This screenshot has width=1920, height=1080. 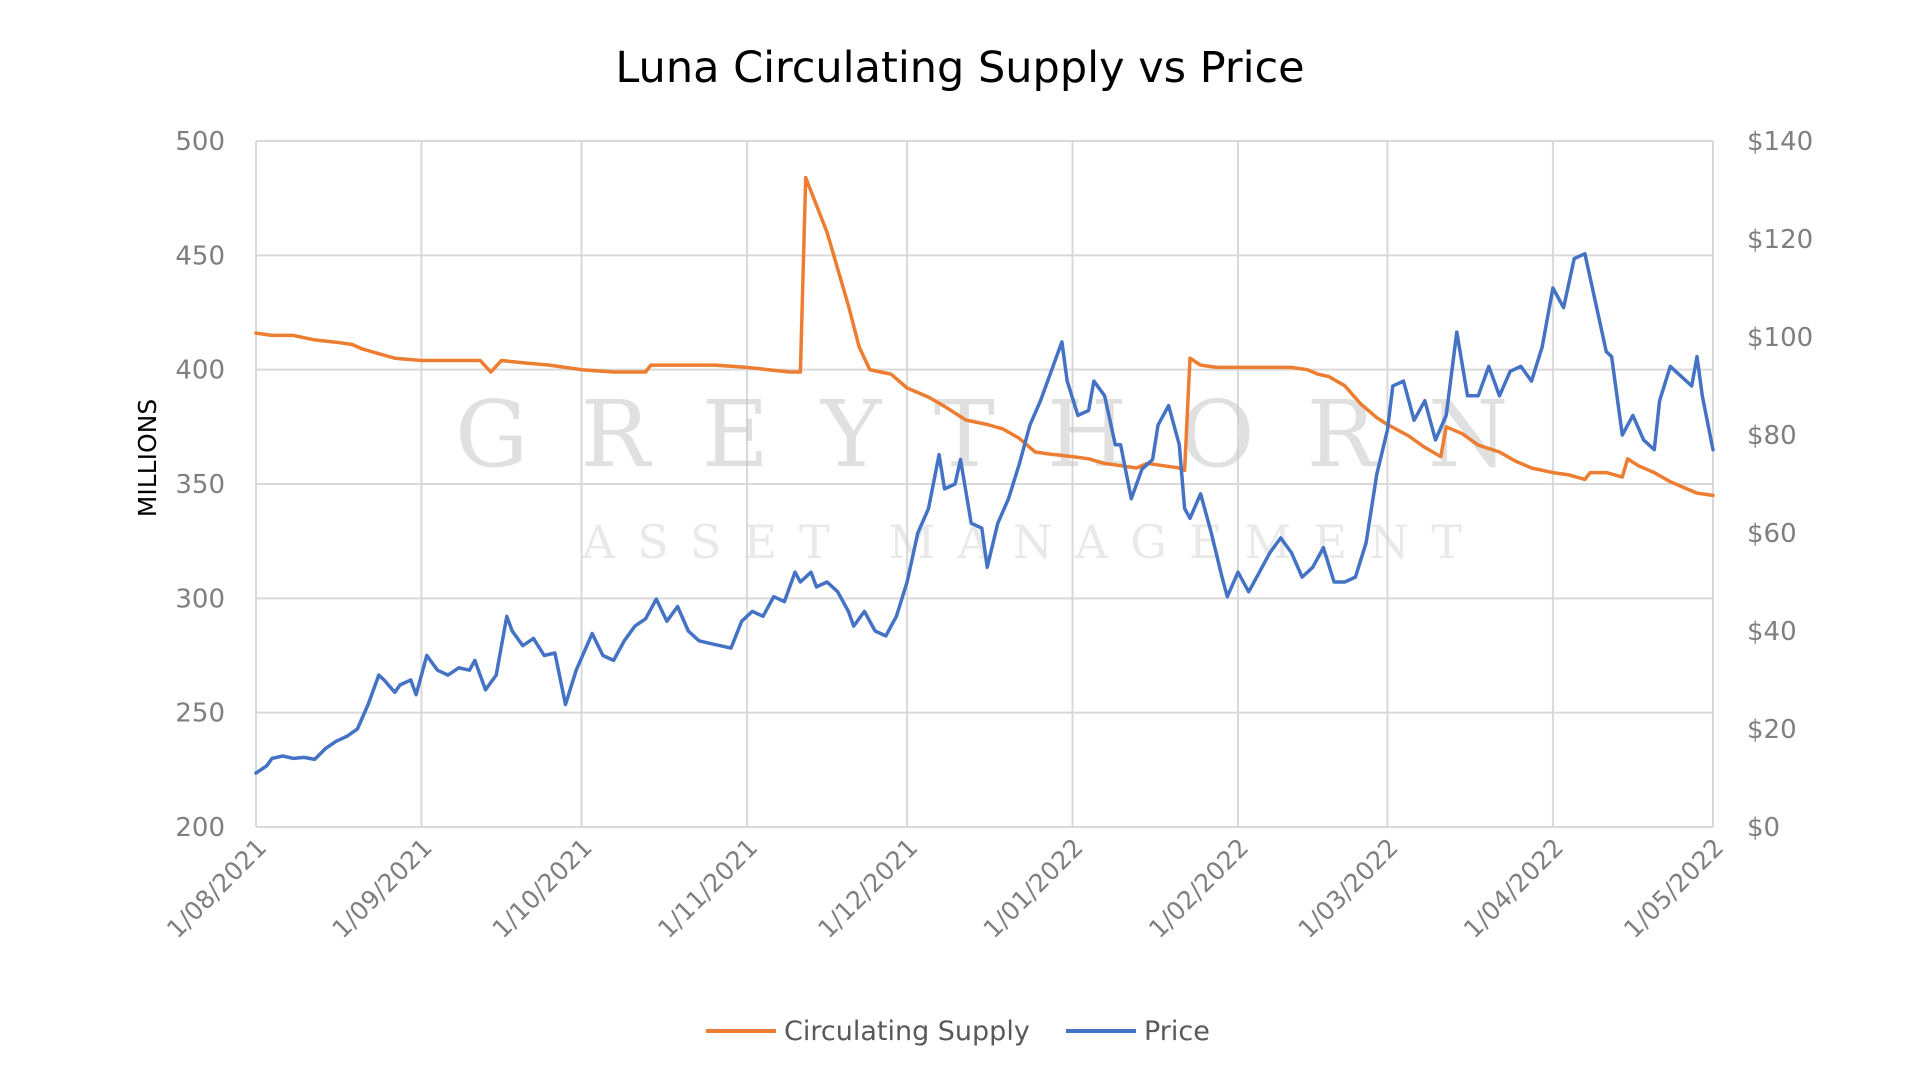 I want to click on y2-tick-label: $20, so click(x=1772, y=730).